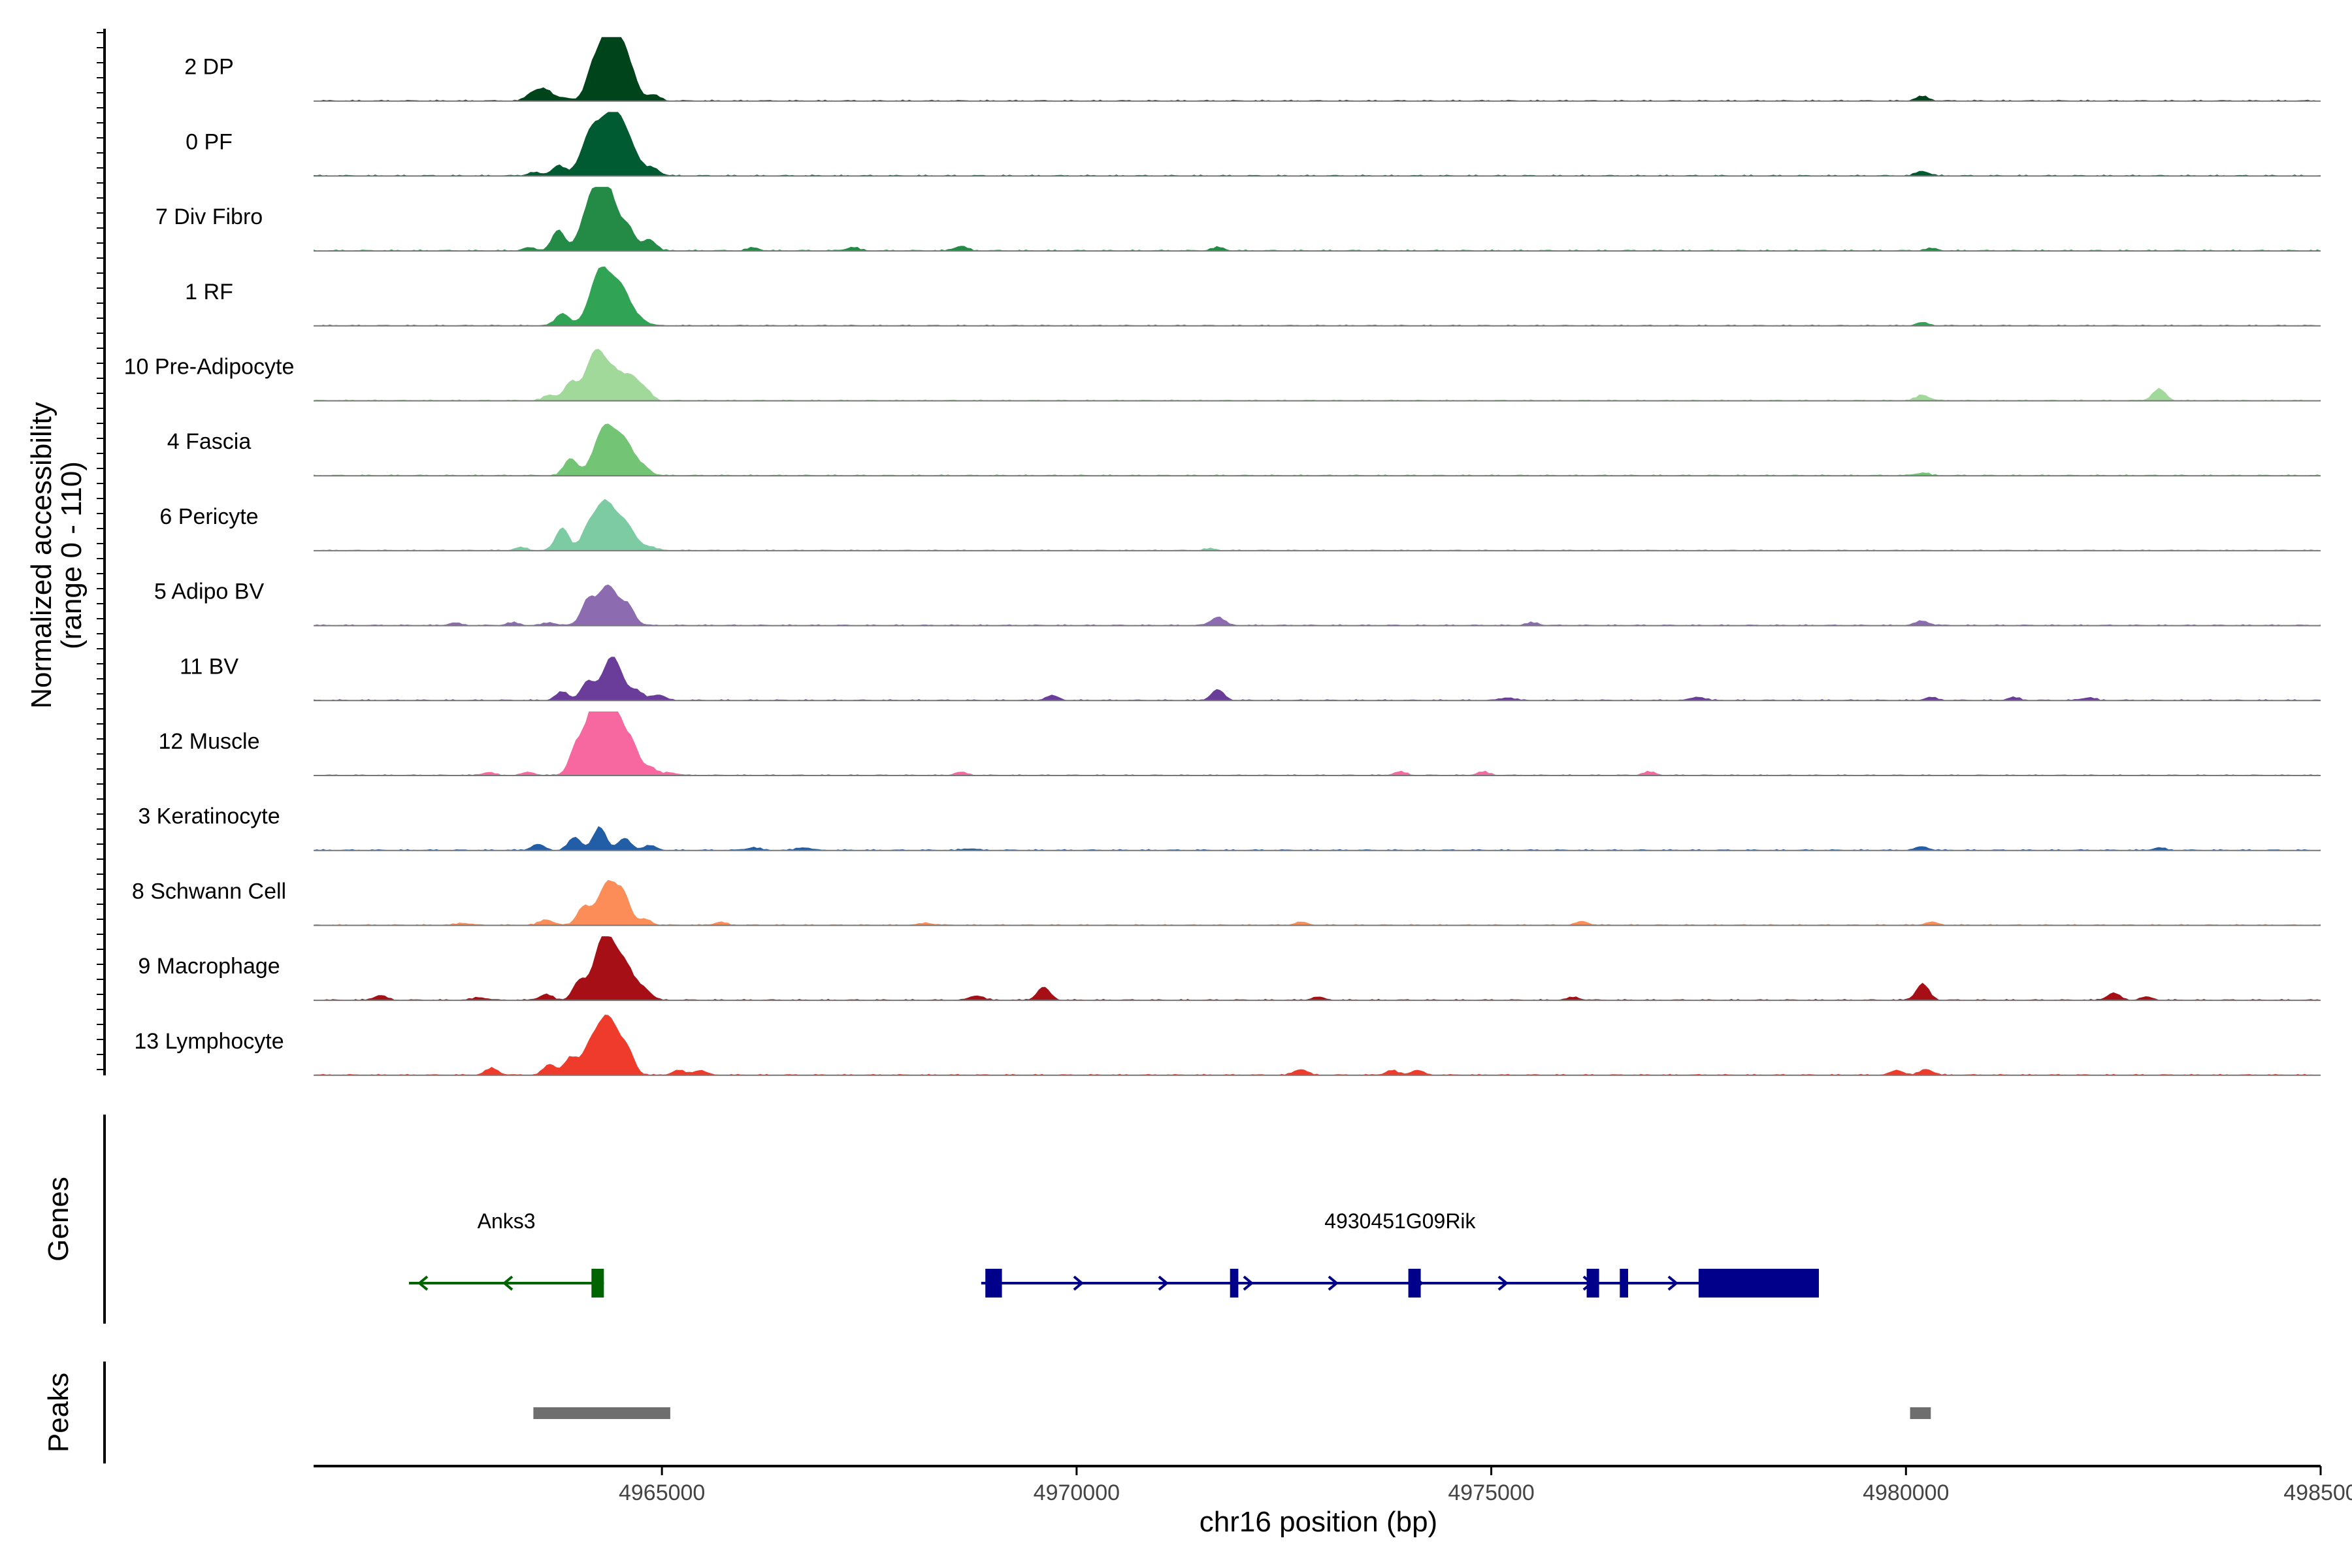 Image resolution: width=2352 pixels, height=1568 pixels. I want to click on gene-models: Anks3 4930451G09Rik, so click(1113, 1253).